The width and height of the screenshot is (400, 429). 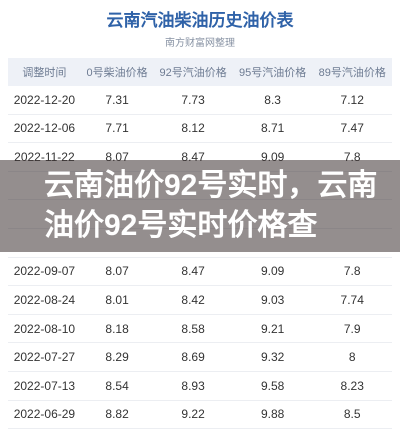 I want to click on table-row: 2022-07-13 8.54 8.93 9.58 8.23, so click(x=200, y=386).